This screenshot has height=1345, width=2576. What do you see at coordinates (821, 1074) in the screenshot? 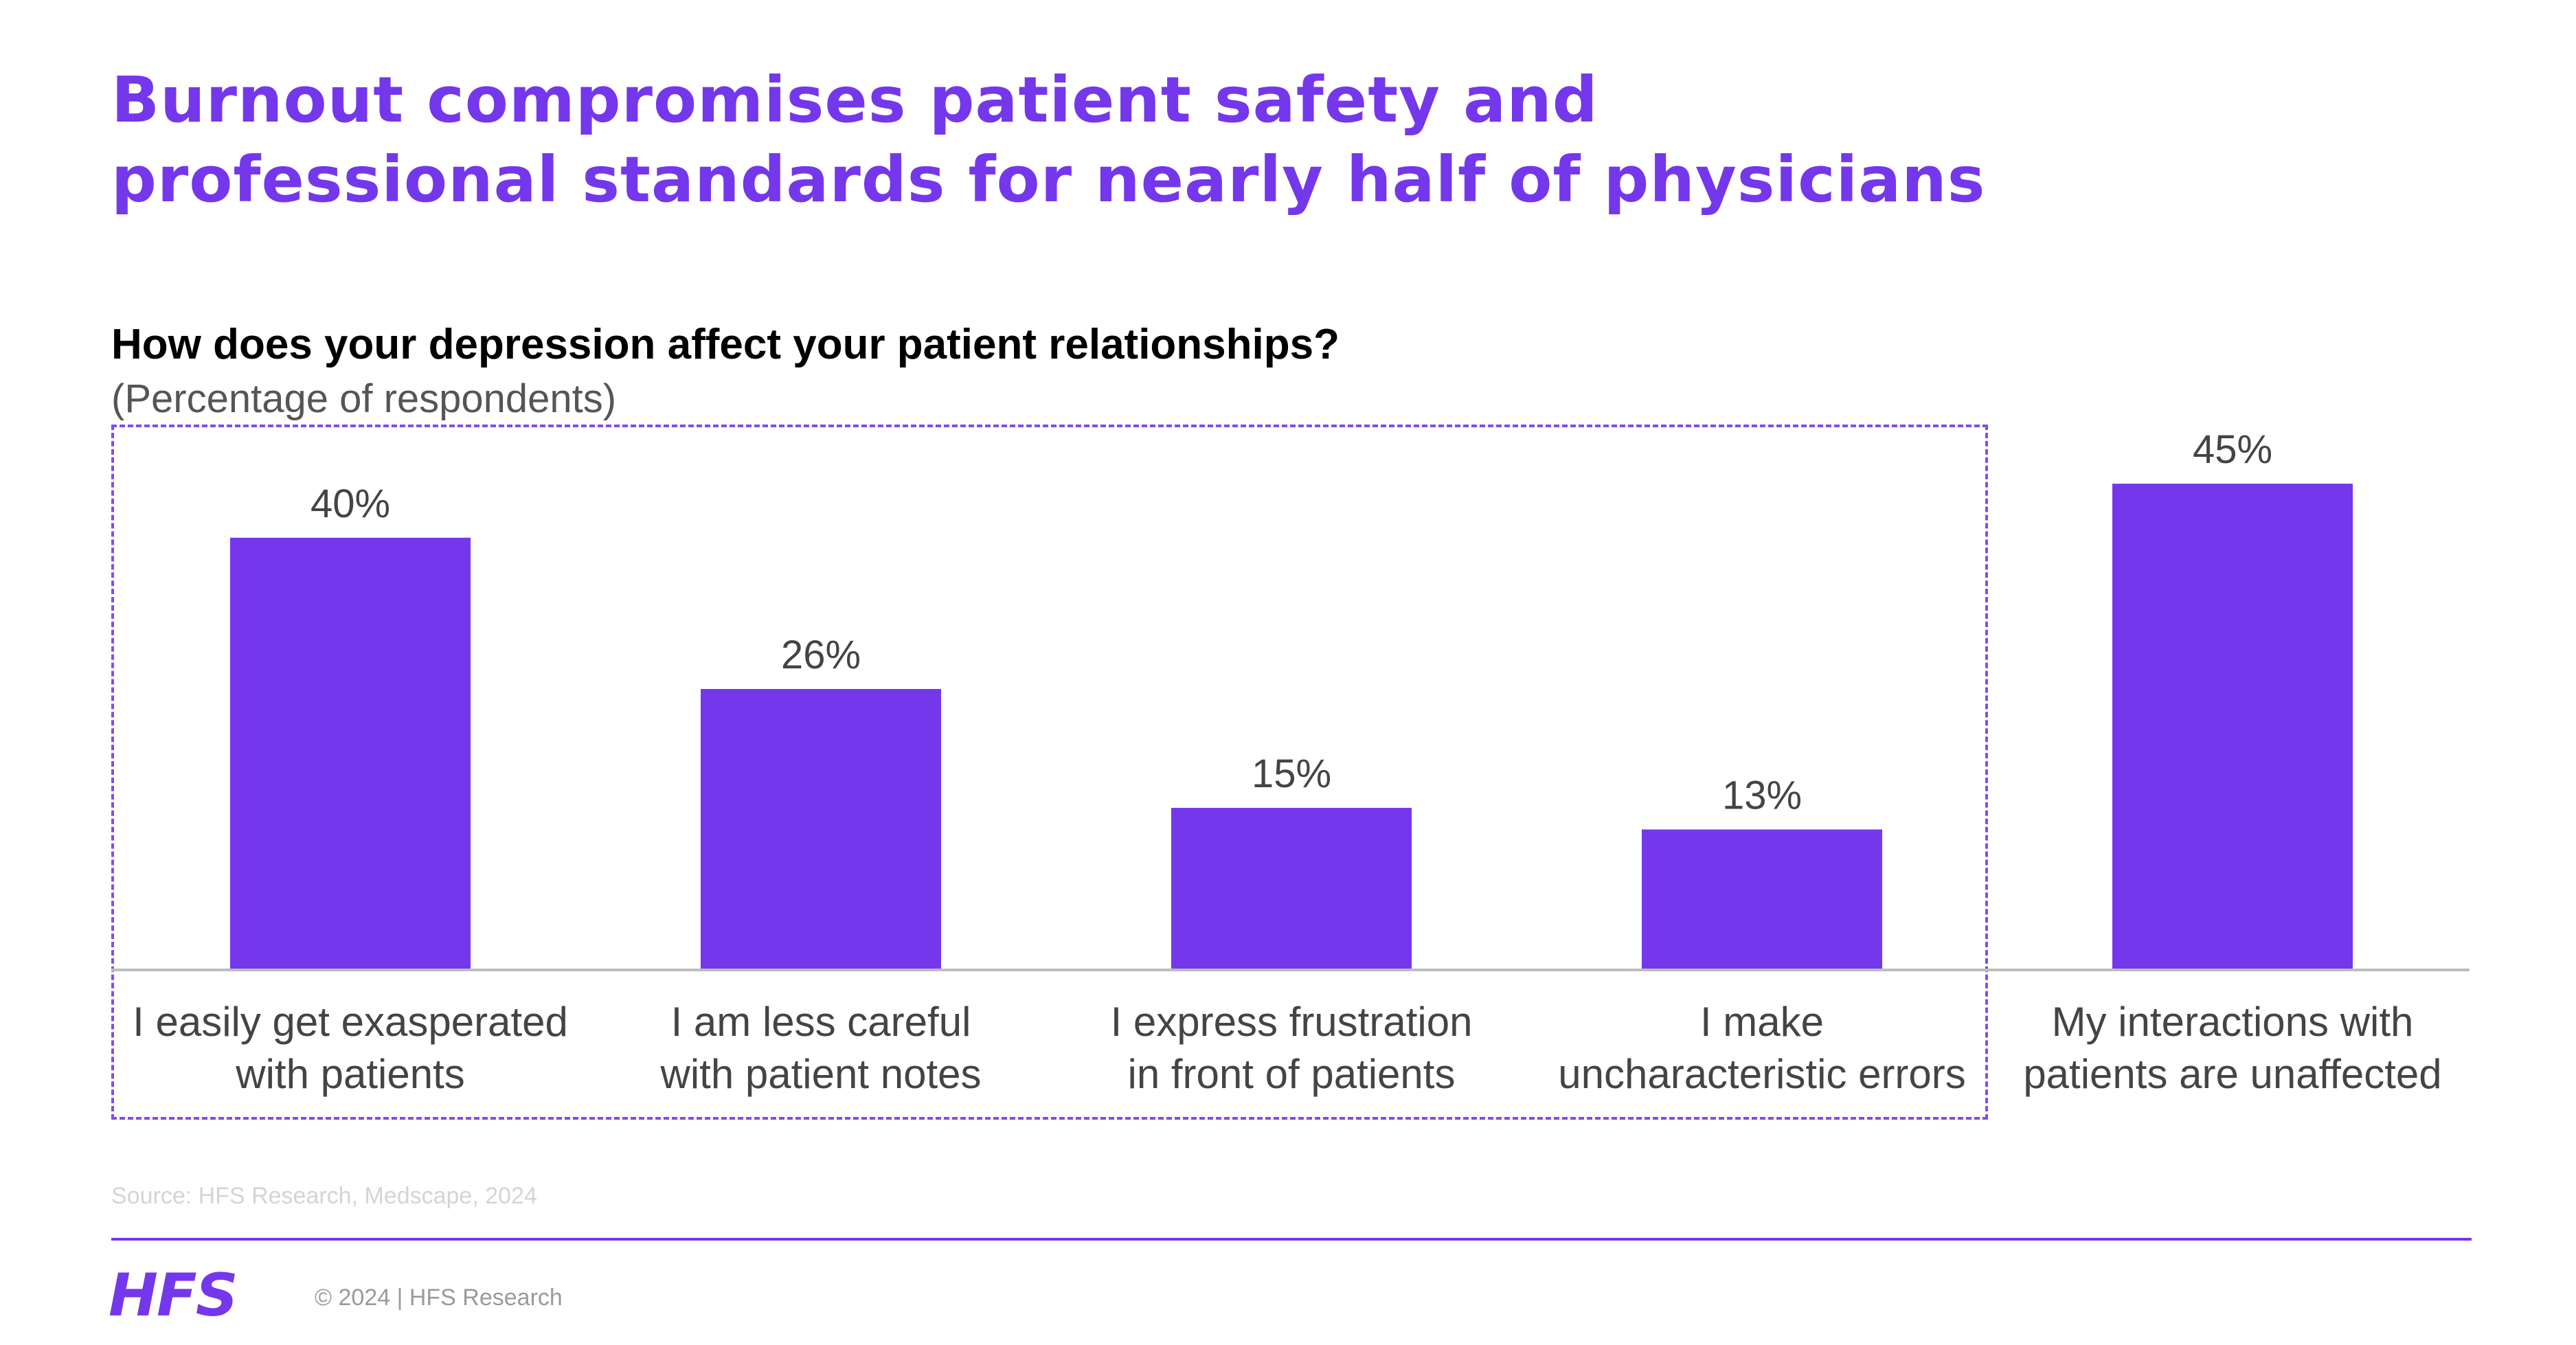
I see `category-label: with patient notes` at bounding box center [821, 1074].